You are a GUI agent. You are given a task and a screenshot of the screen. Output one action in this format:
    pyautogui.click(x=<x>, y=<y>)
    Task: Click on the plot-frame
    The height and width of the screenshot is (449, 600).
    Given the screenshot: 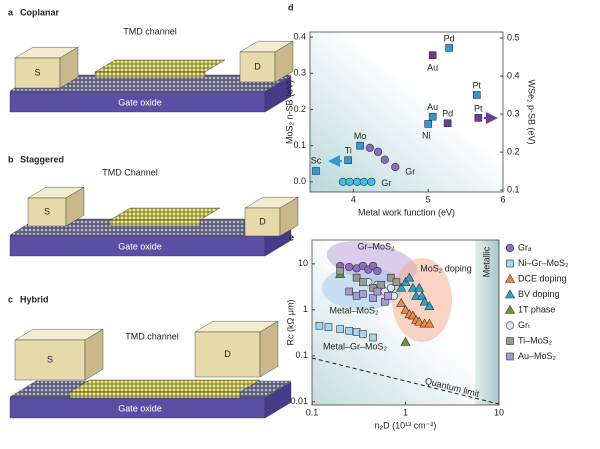 What is the action you would take?
    pyautogui.click(x=406, y=112)
    